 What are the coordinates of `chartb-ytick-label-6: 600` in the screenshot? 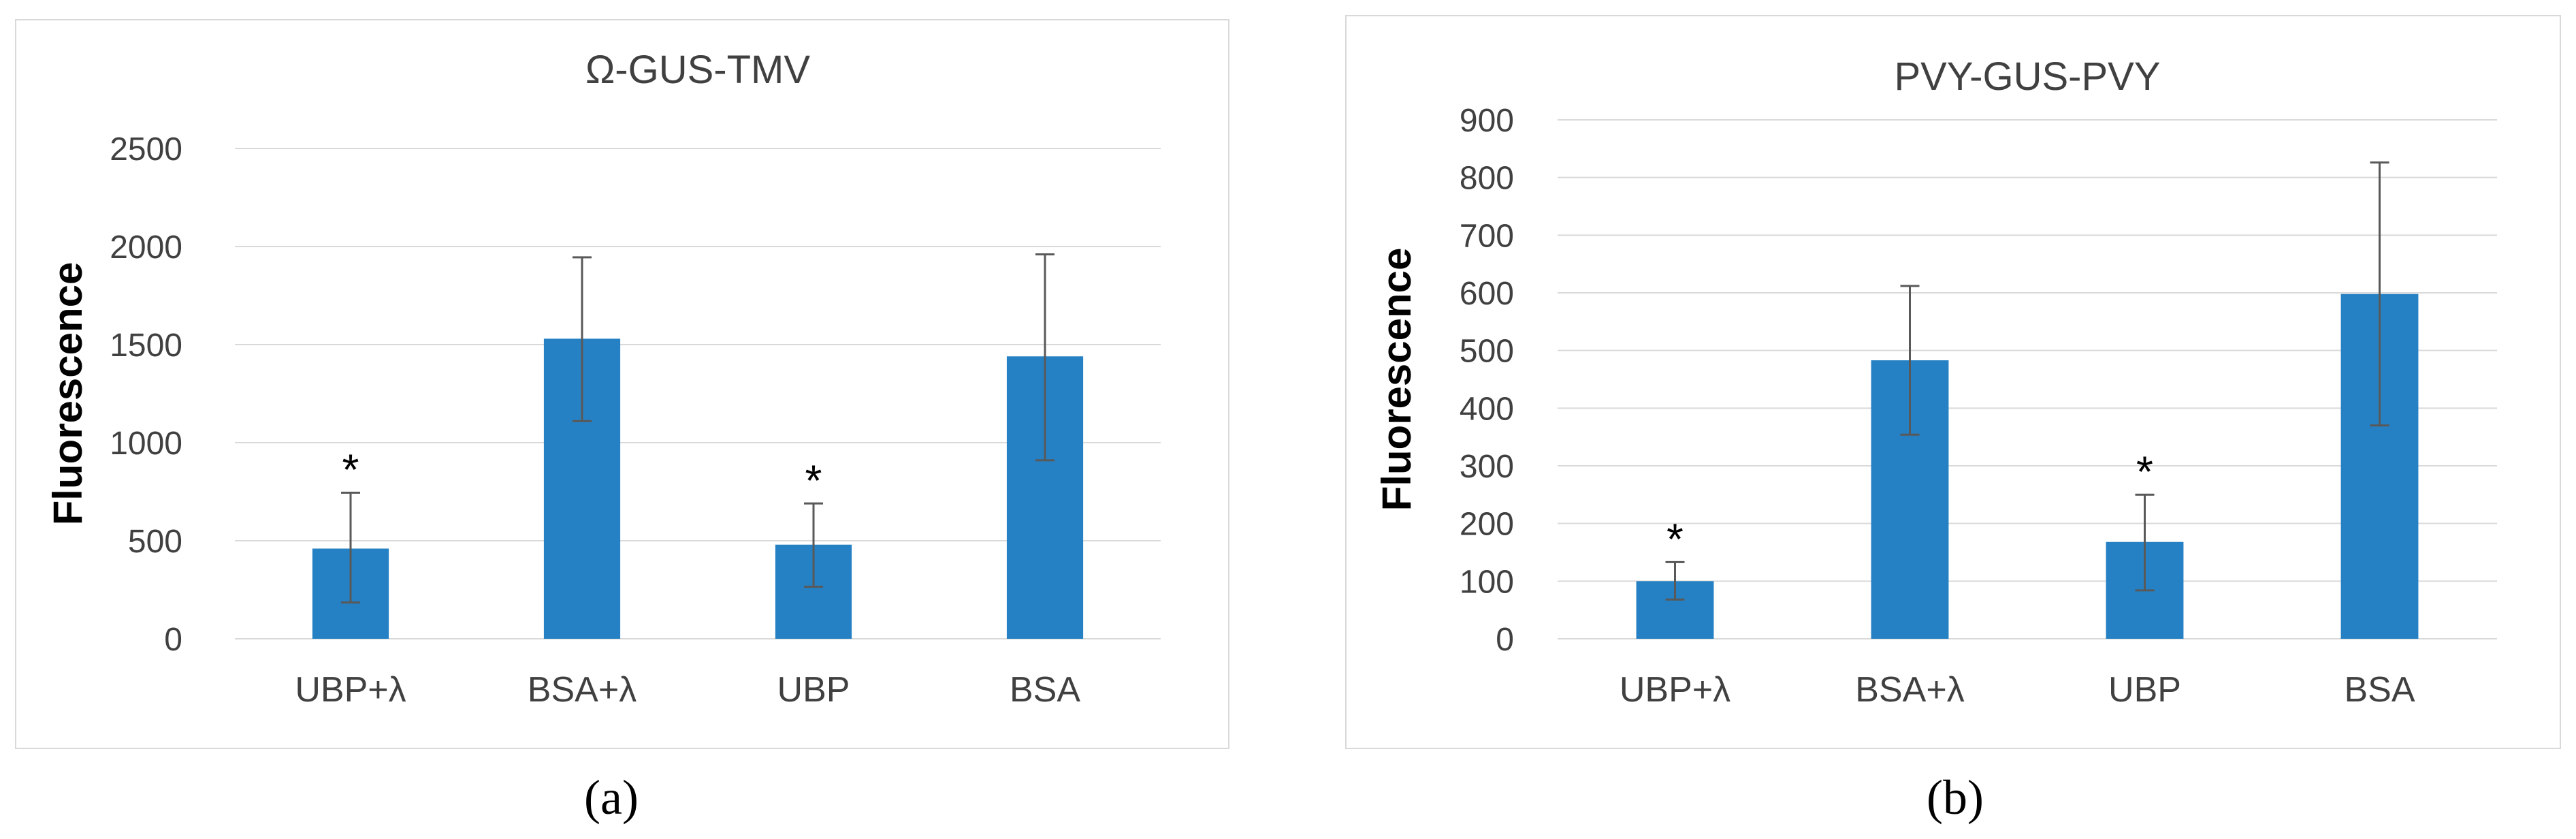 It's located at (1487, 294).